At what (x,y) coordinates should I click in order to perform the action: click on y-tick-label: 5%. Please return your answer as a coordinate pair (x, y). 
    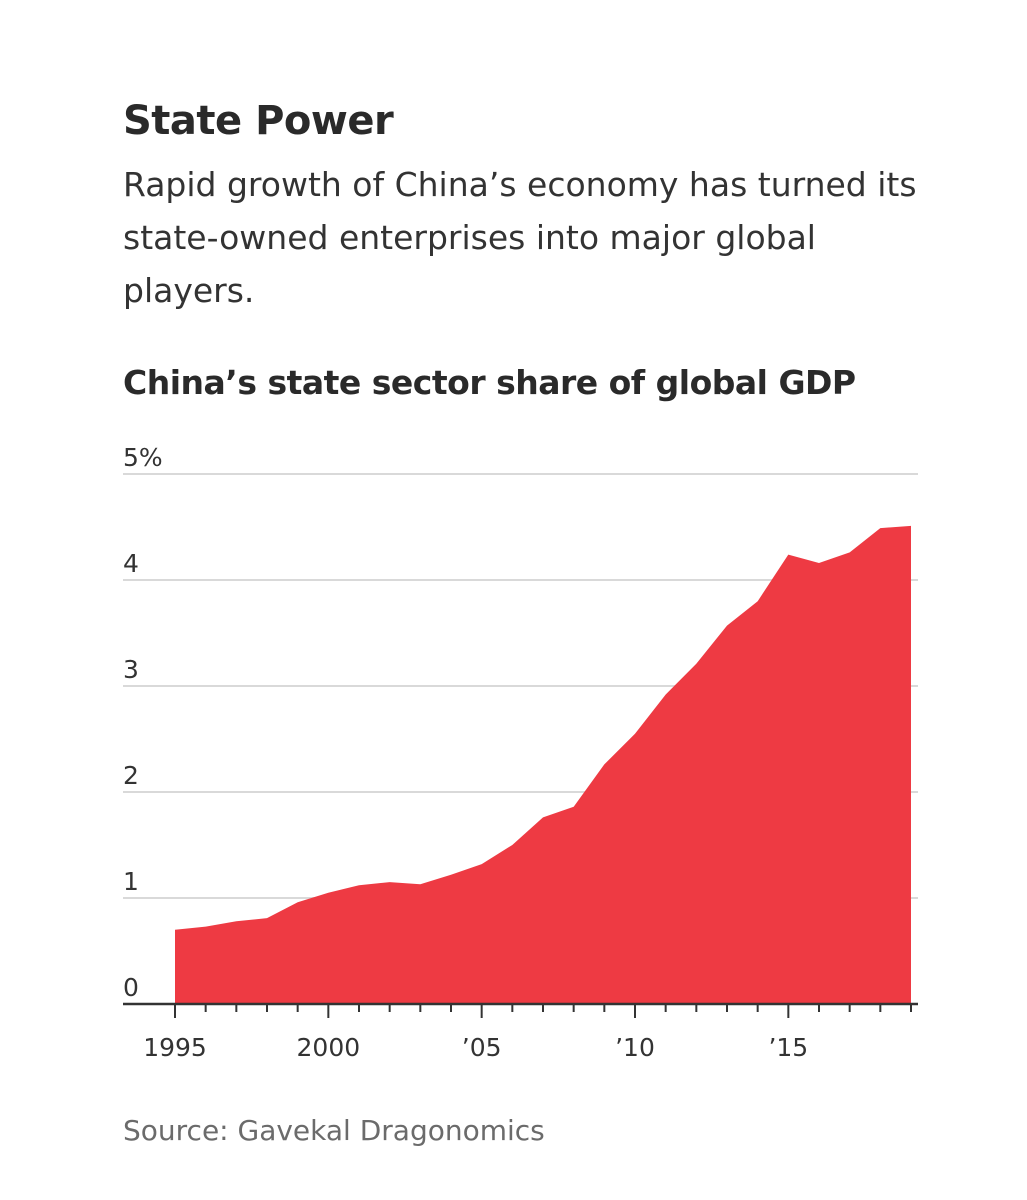
    Looking at the image, I should click on (143, 457).